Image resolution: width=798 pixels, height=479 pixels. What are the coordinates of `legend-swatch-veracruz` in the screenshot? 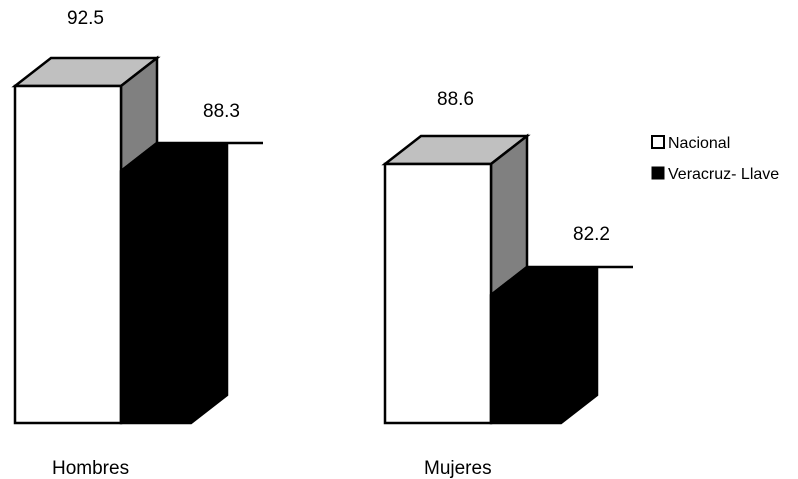 It's located at (658, 173).